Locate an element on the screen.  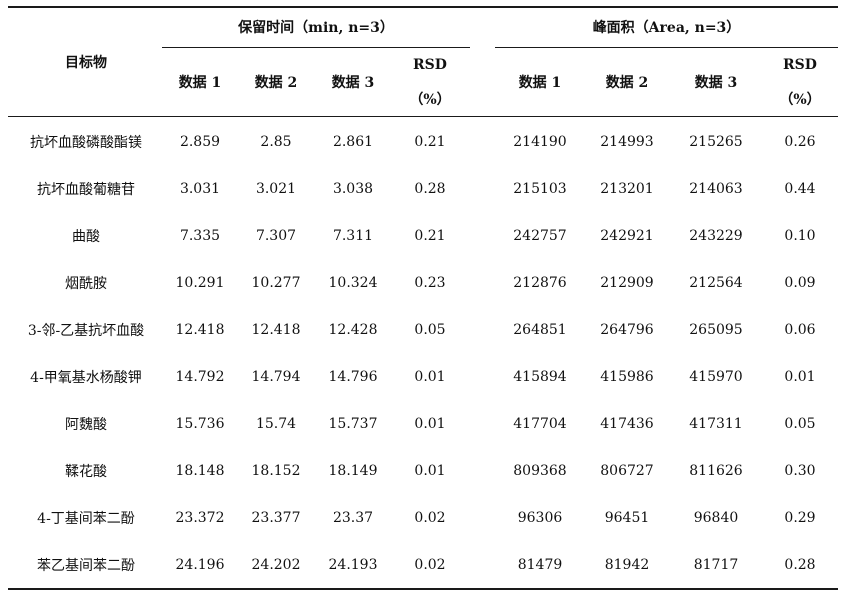
value-cell: 214190 is located at coordinates (540, 141).